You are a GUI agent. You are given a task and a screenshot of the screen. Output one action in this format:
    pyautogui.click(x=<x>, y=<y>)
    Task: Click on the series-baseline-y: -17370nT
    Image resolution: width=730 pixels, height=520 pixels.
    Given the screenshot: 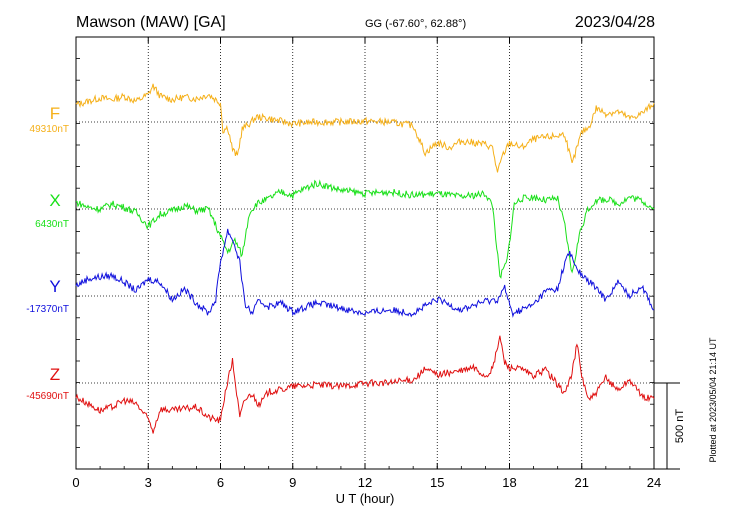 What is the action you would take?
    pyautogui.click(x=47, y=309)
    